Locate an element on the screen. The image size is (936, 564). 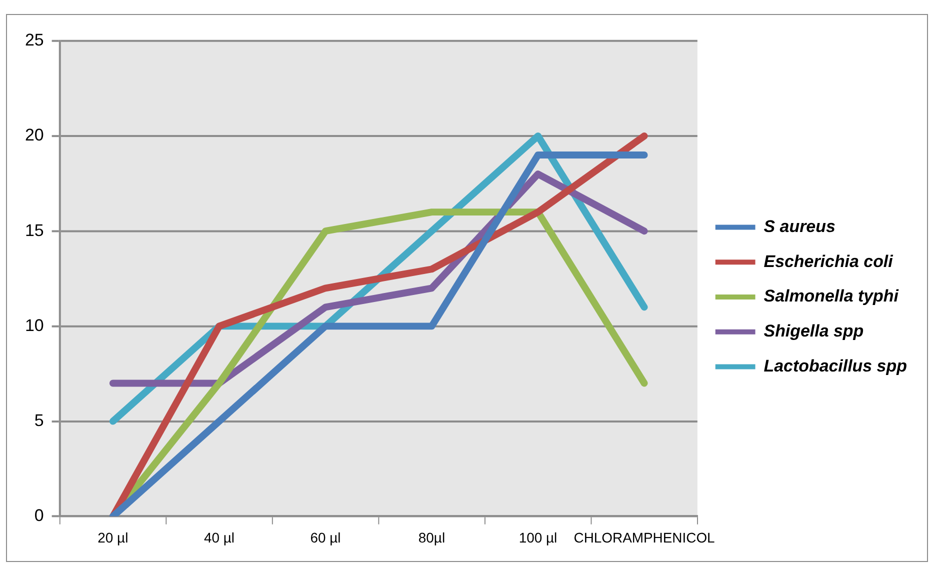
legend-label: Escherichia coli is located at coordinates (829, 261).